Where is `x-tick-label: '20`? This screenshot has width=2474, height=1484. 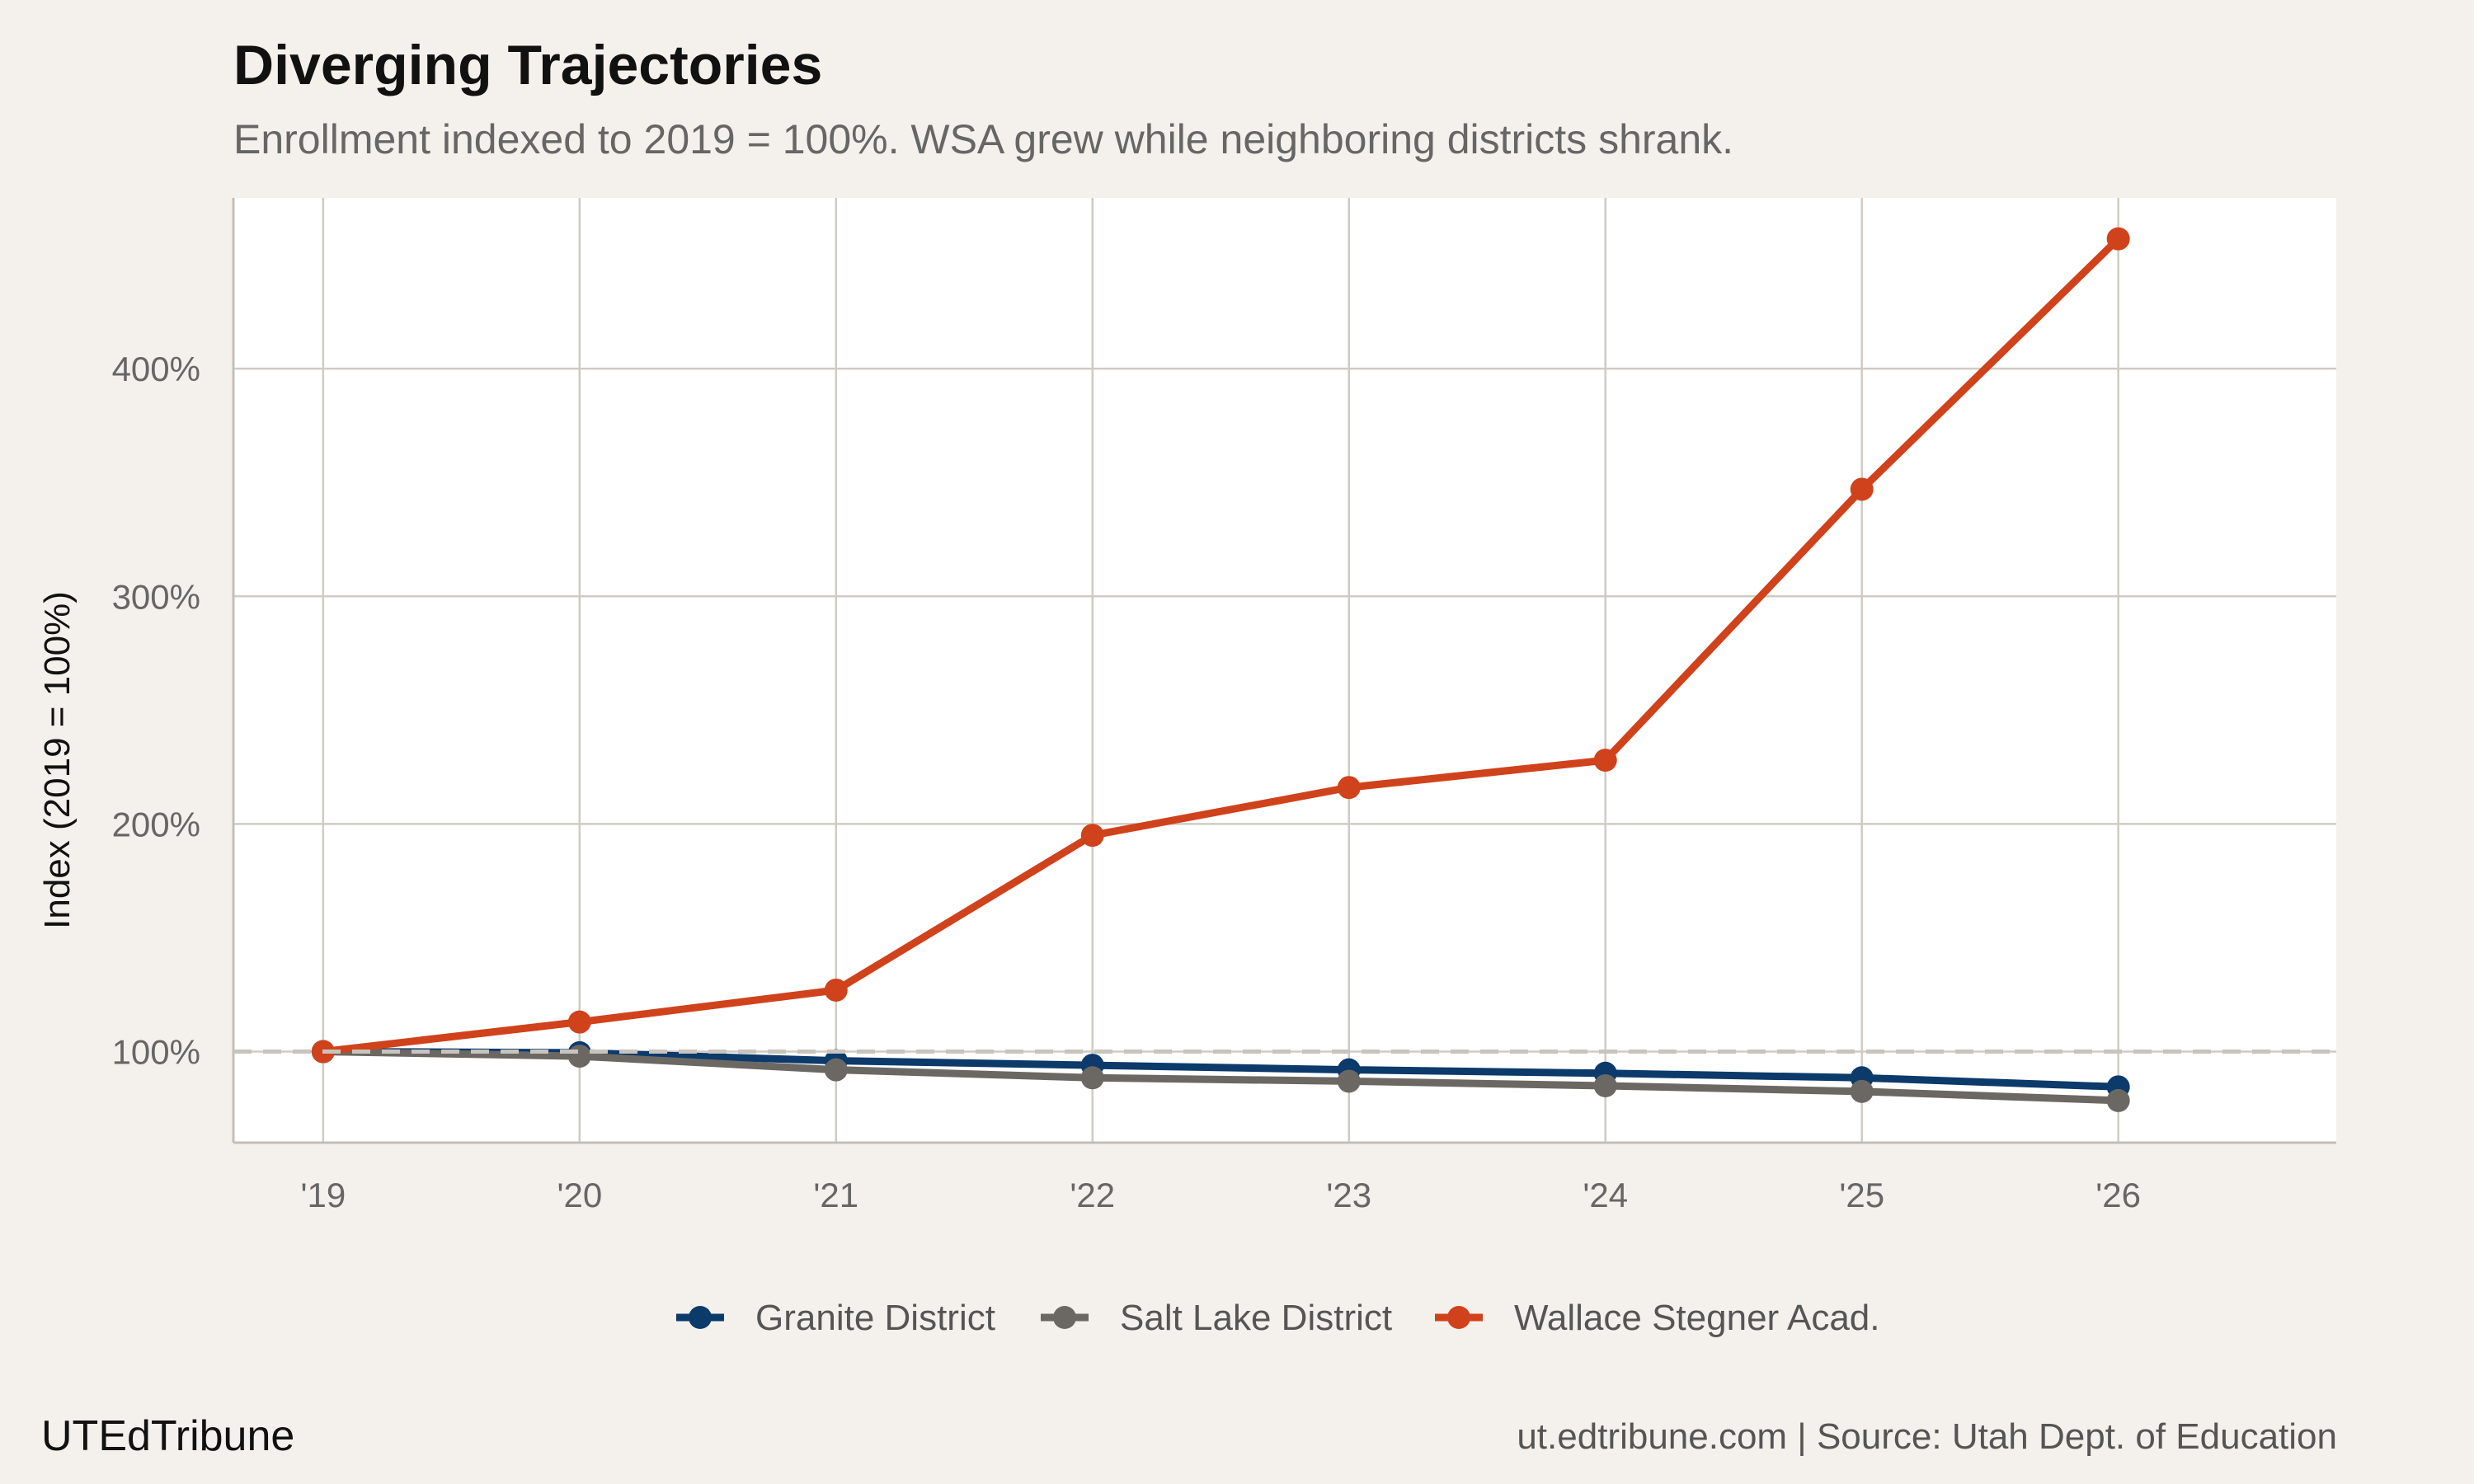 x-tick-label: '20 is located at coordinates (579, 1195).